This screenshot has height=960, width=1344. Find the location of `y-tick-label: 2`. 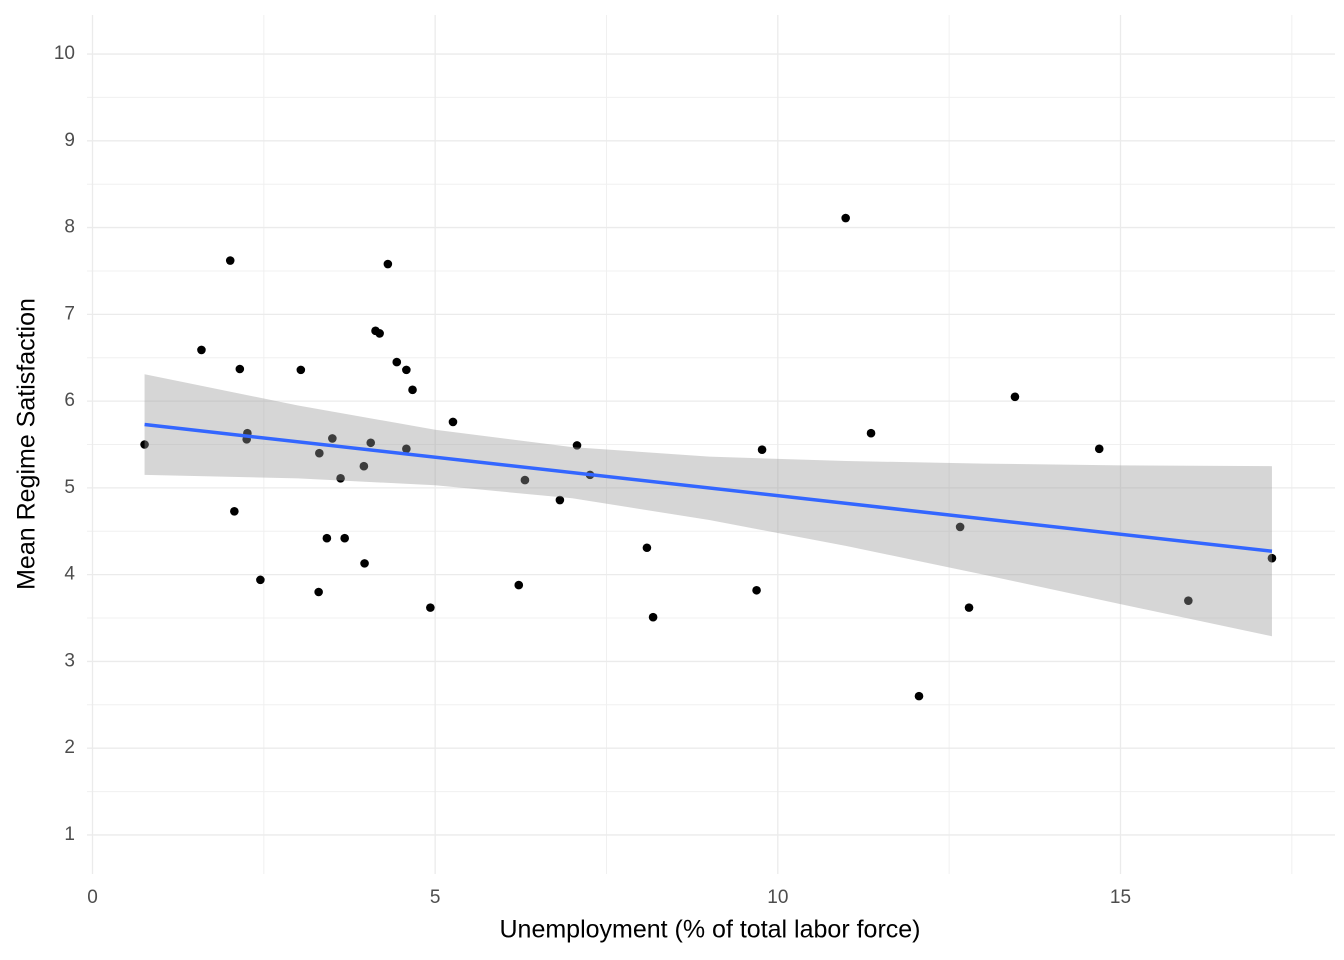

y-tick-label: 2 is located at coordinates (69, 747).